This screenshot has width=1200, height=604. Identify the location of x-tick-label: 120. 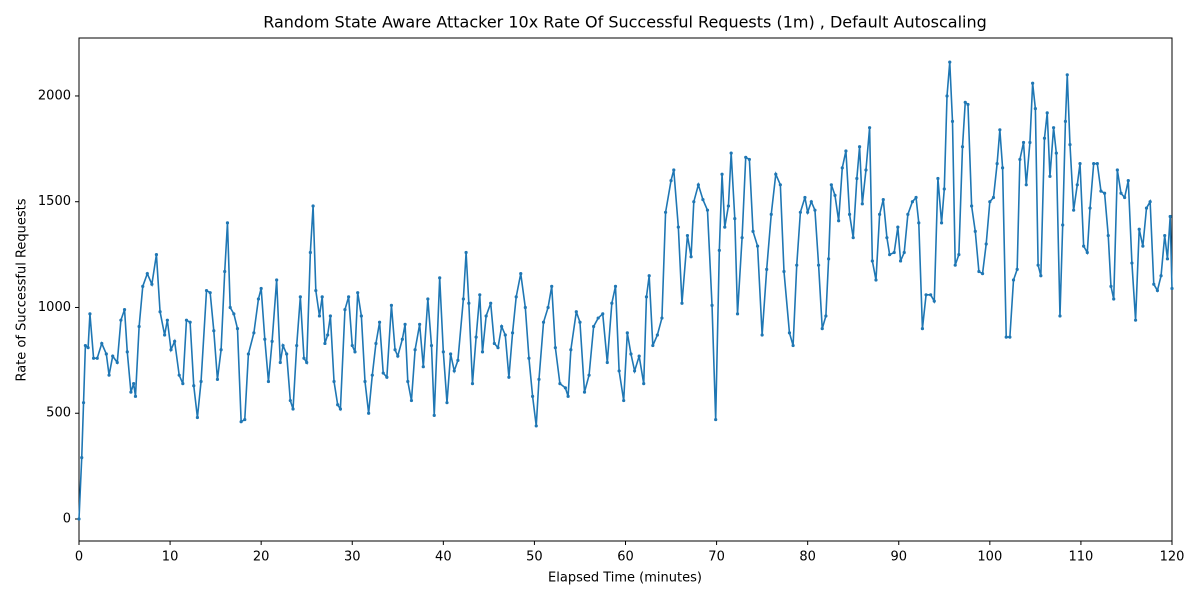
(1172, 557).